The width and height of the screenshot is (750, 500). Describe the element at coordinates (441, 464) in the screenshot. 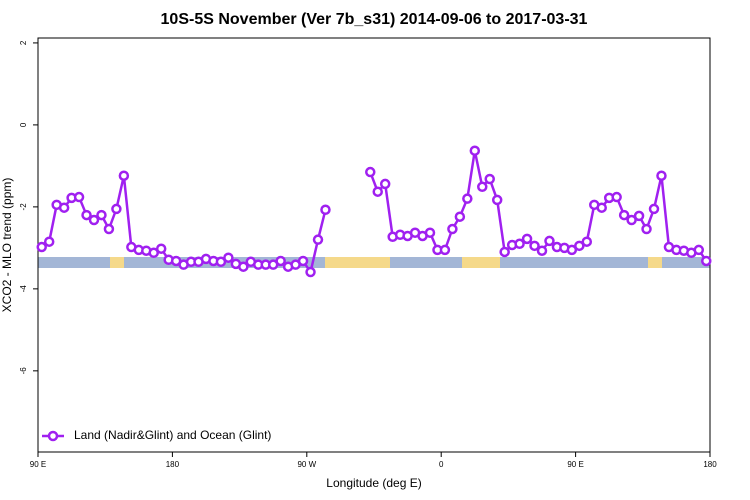

I see `x-tick-label: 0` at that location.